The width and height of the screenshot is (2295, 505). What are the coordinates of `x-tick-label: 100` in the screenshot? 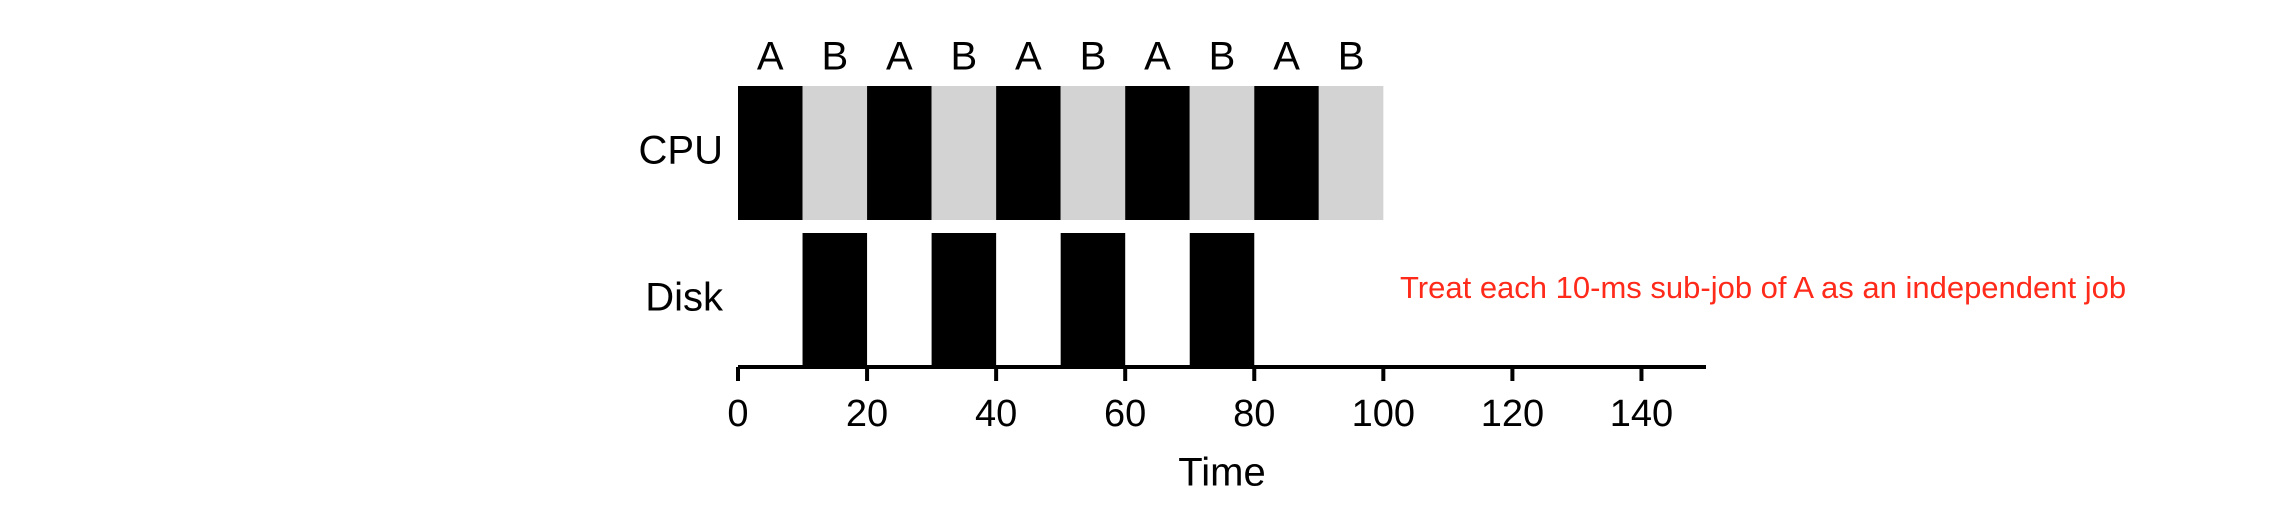 It's located at (1383, 414).